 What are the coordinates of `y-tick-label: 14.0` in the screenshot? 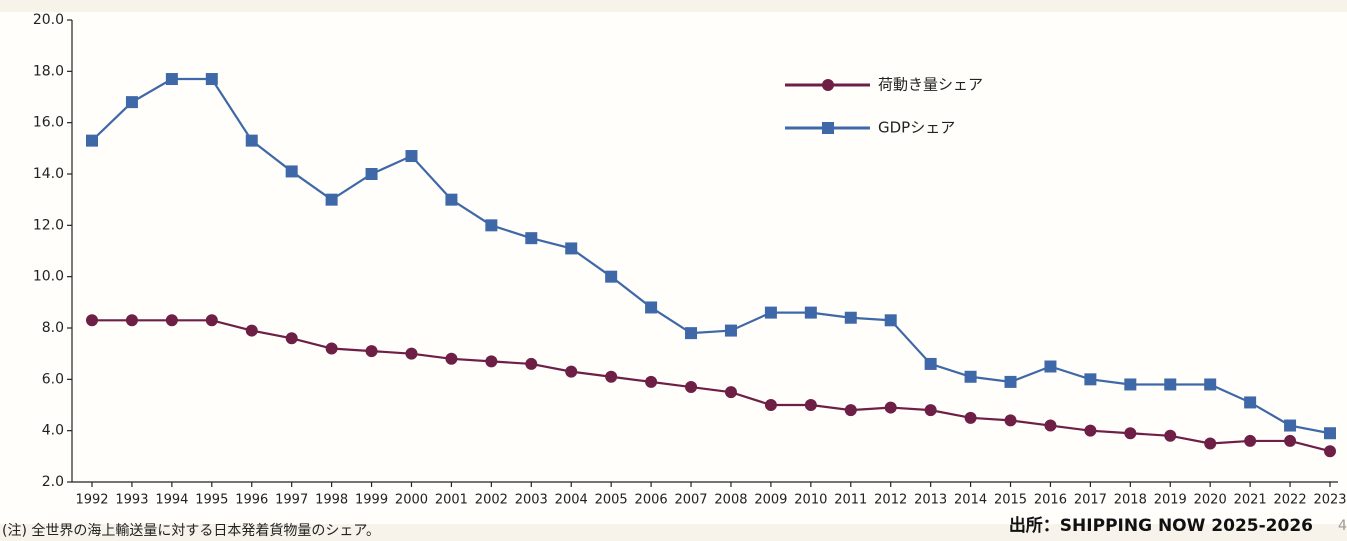 It's located at (48, 174).